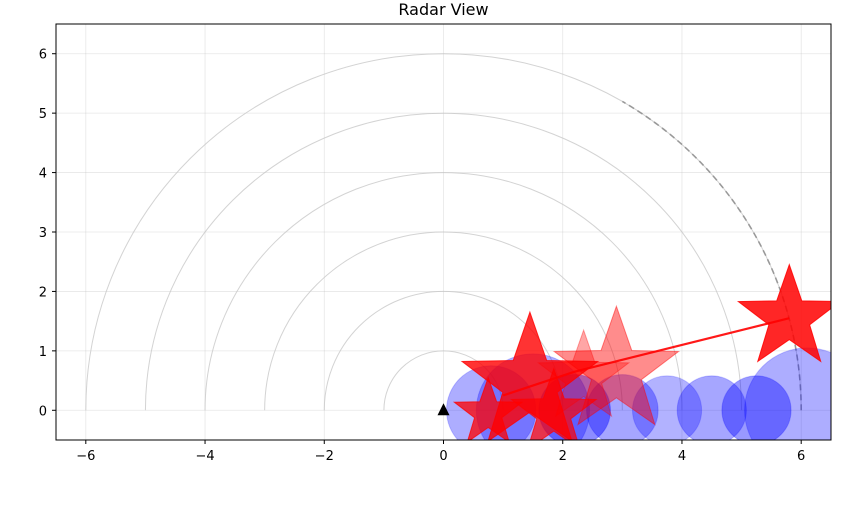  What do you see at coordinates (43, 233) in the screenshot?
I see `y-tick-label: 3` at bounding box center [43, 233].